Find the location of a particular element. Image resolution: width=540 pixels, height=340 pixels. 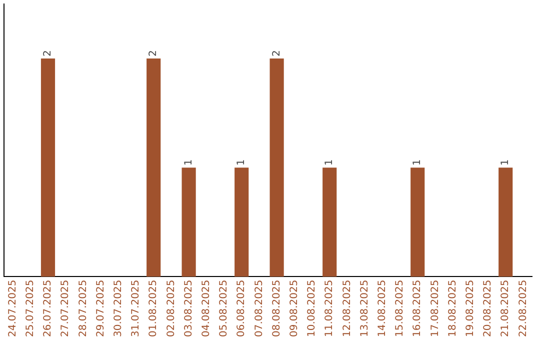

x-tick-label: 04.08.2025 is located at coordinates (206, 309).